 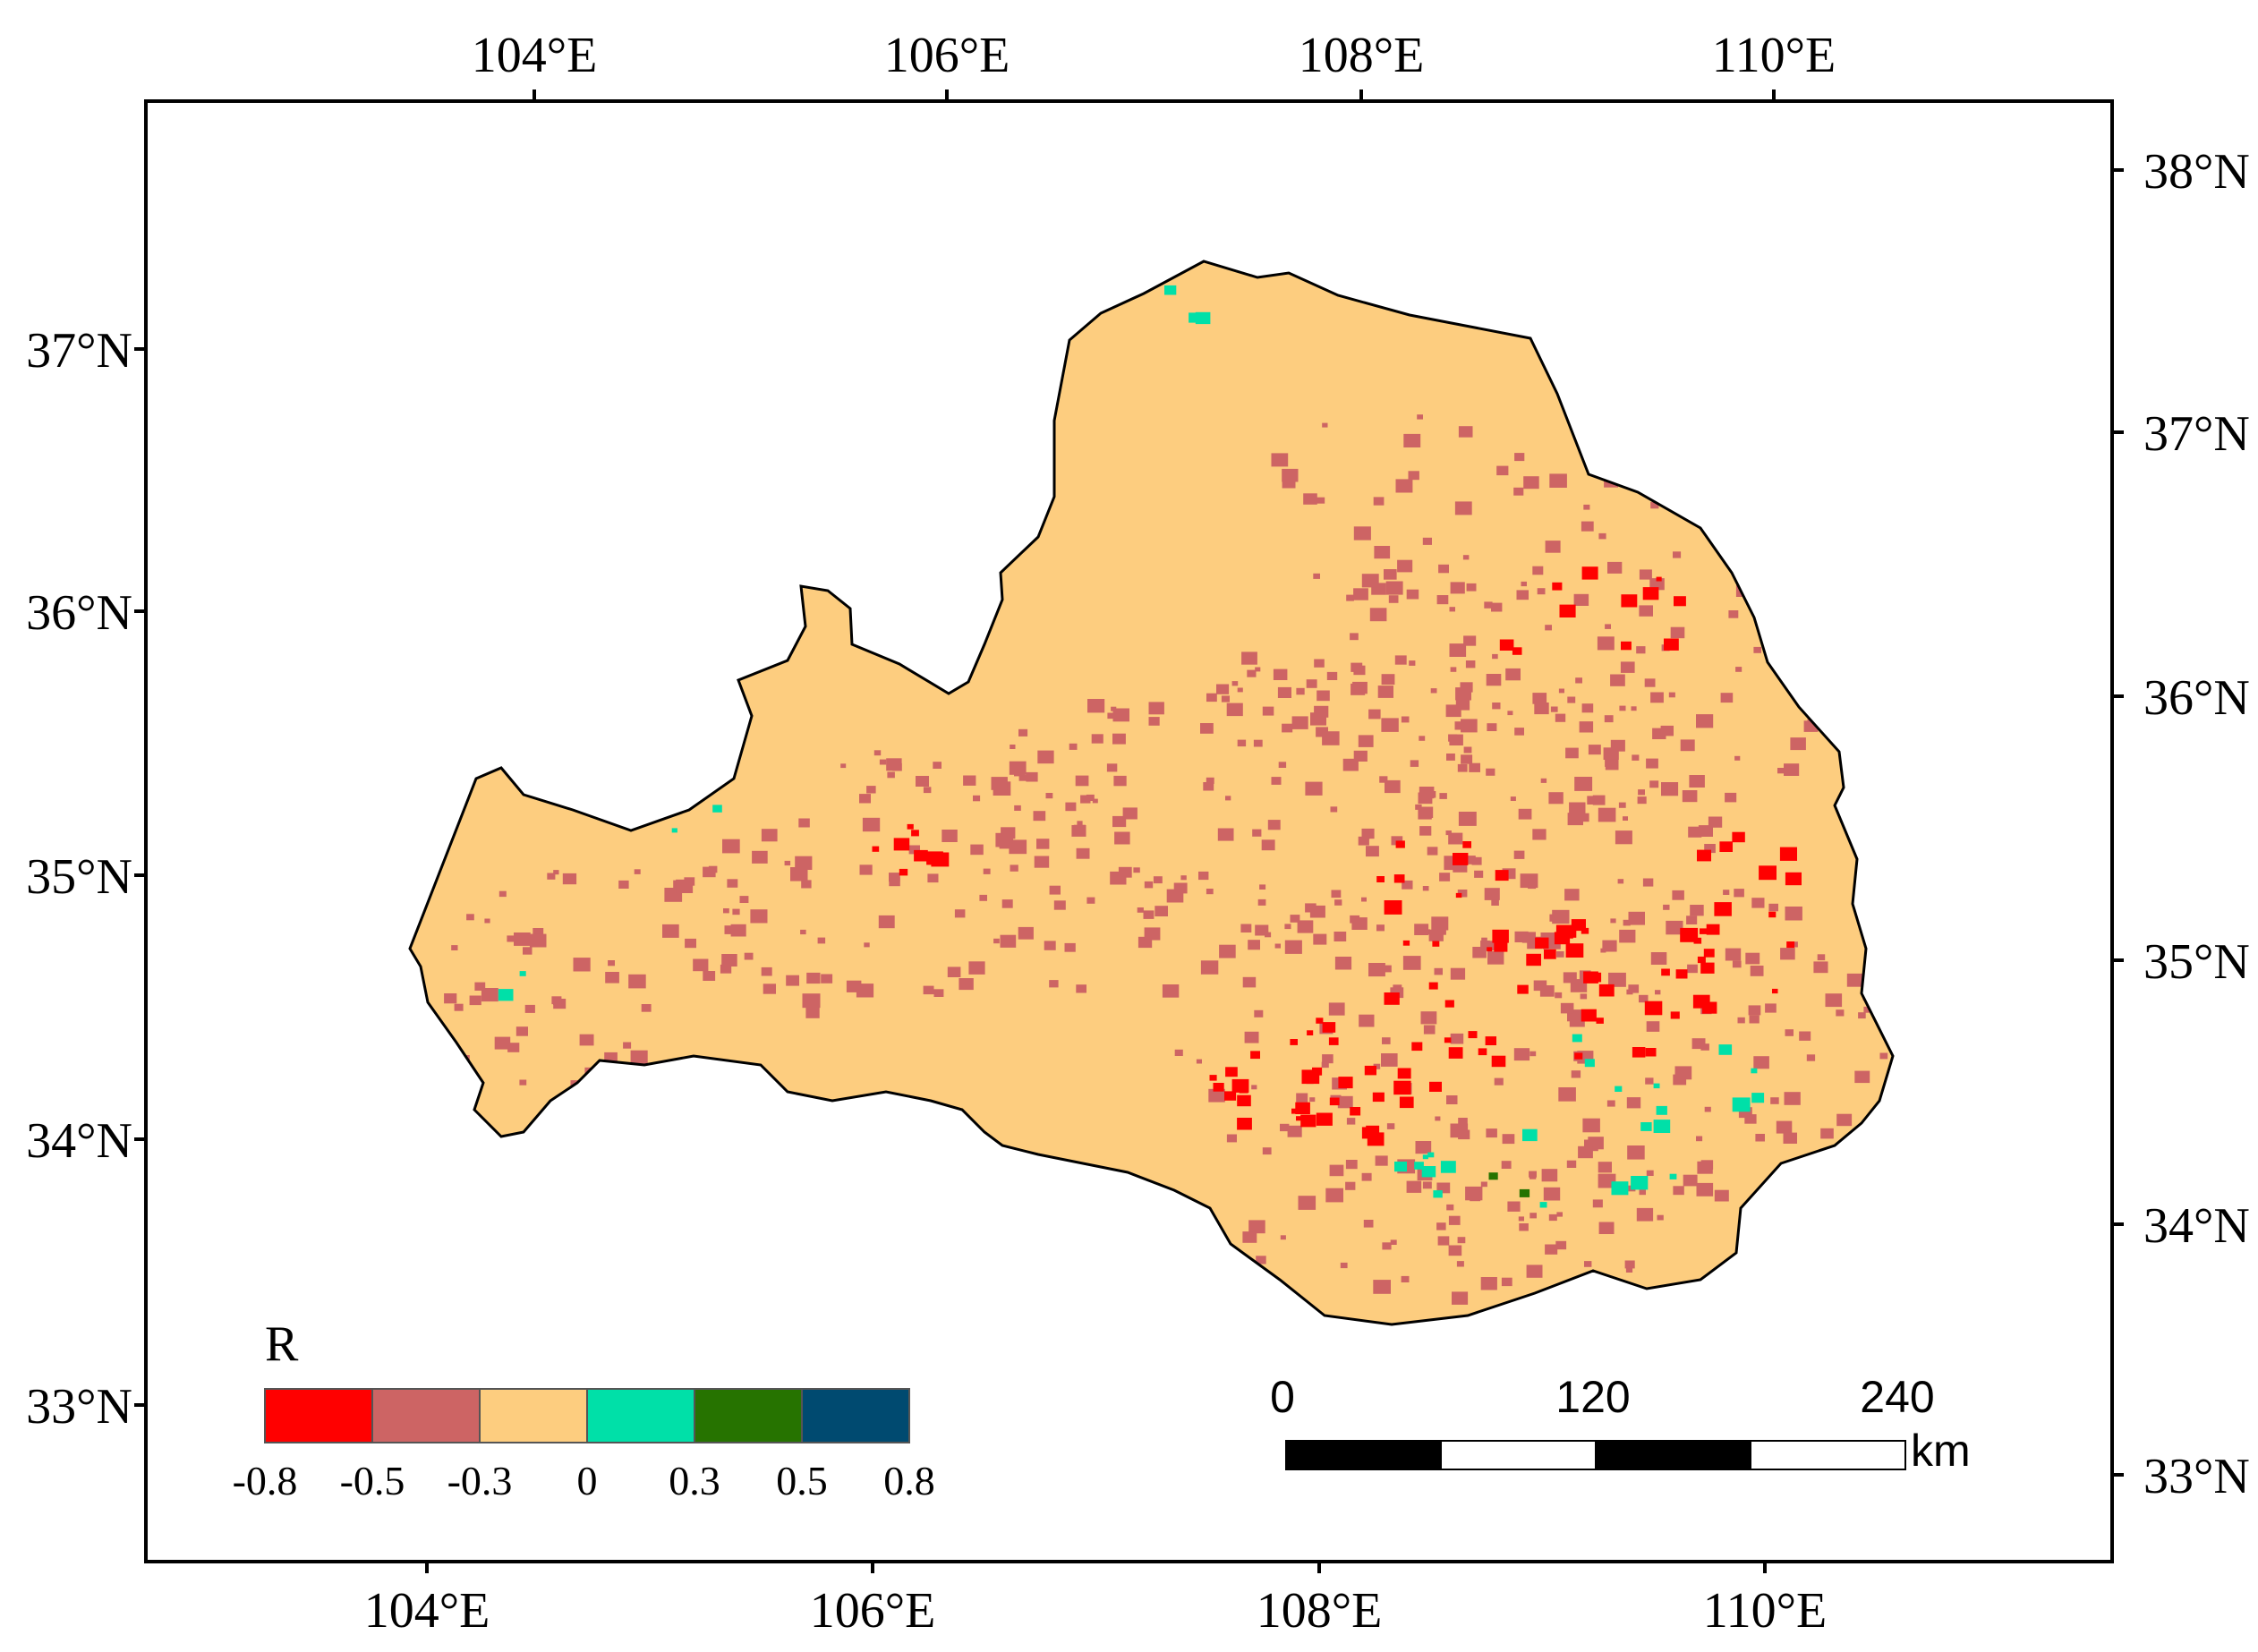 I want to click on right-axis-label: 35°N, so click(x=2196, y=962).